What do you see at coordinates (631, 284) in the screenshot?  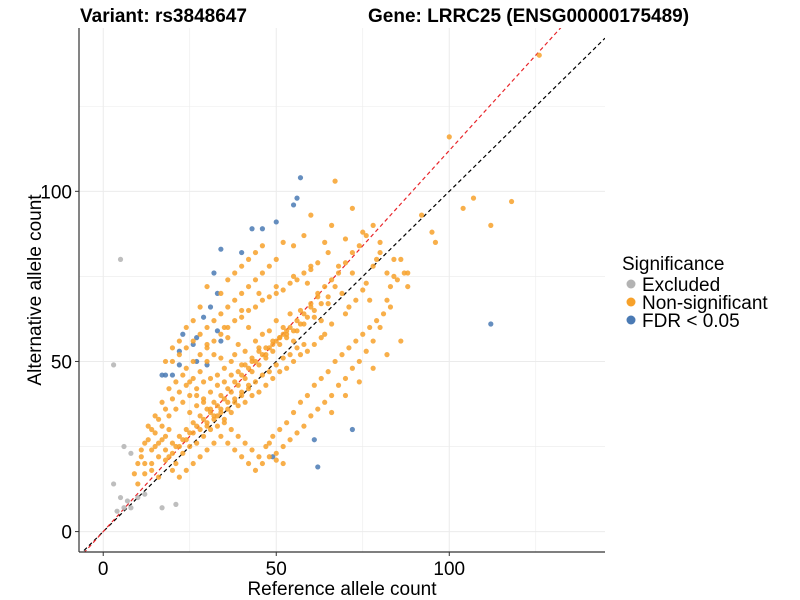 I see `legend-key-excluded` at bounding box center [631, 284].